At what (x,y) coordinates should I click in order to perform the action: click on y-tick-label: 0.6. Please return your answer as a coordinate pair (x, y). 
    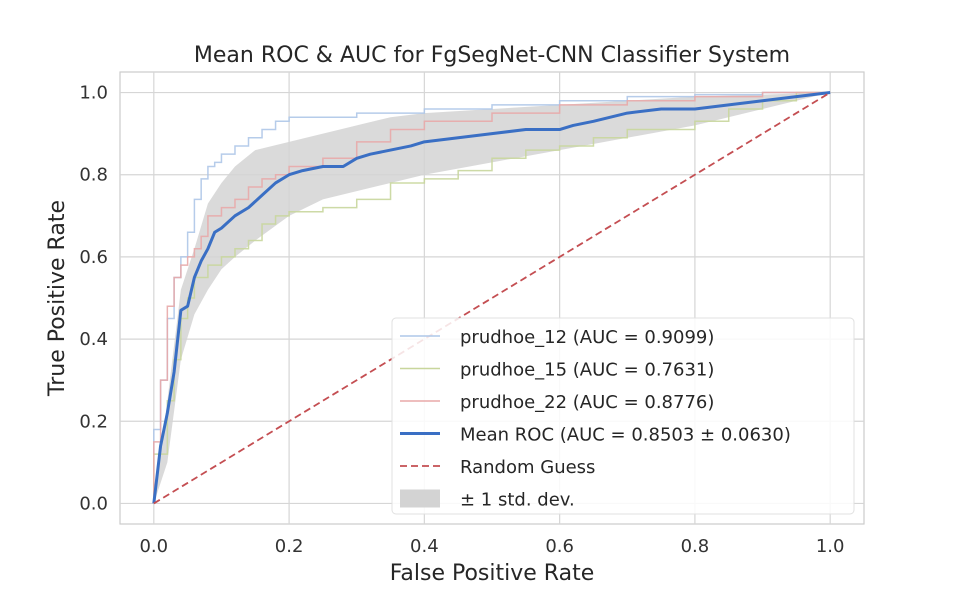
    Looking at the image, I should click on (93, 257).